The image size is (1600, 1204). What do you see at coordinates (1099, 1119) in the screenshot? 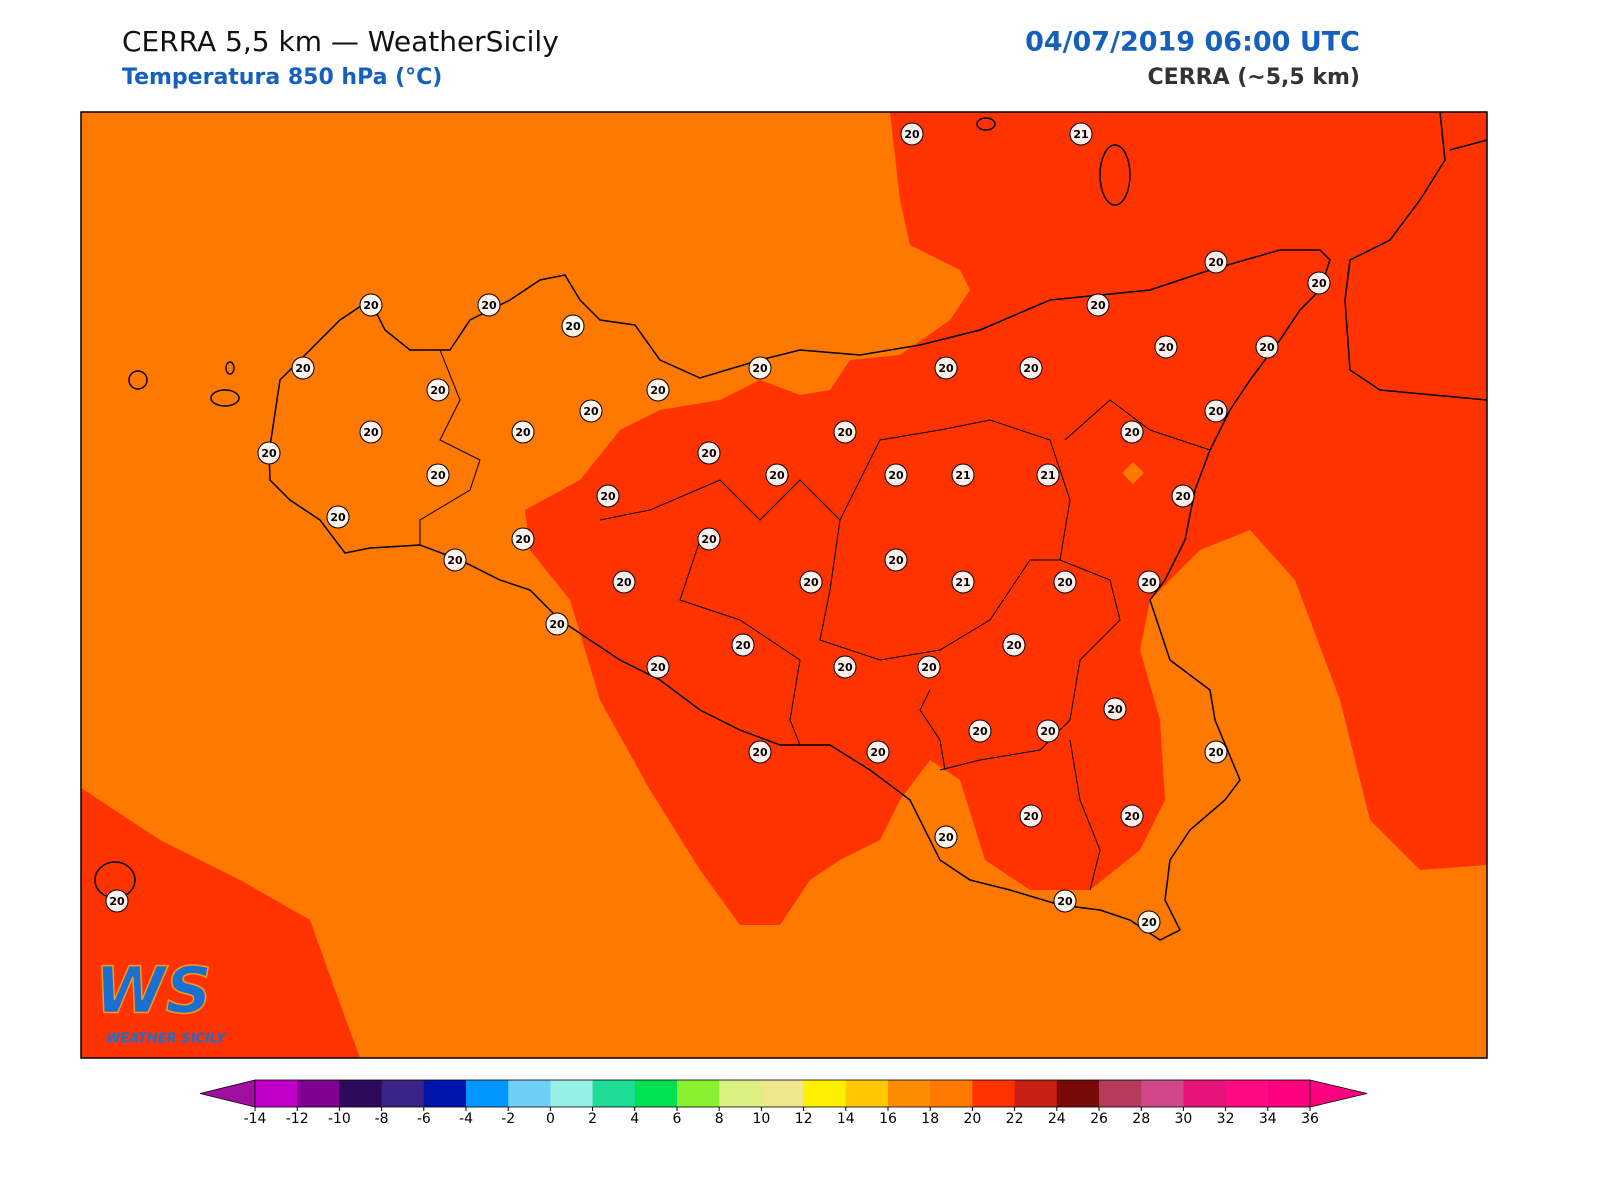
I see `colorbar-tick-label: 26` at bounding box center [1099, 1119].